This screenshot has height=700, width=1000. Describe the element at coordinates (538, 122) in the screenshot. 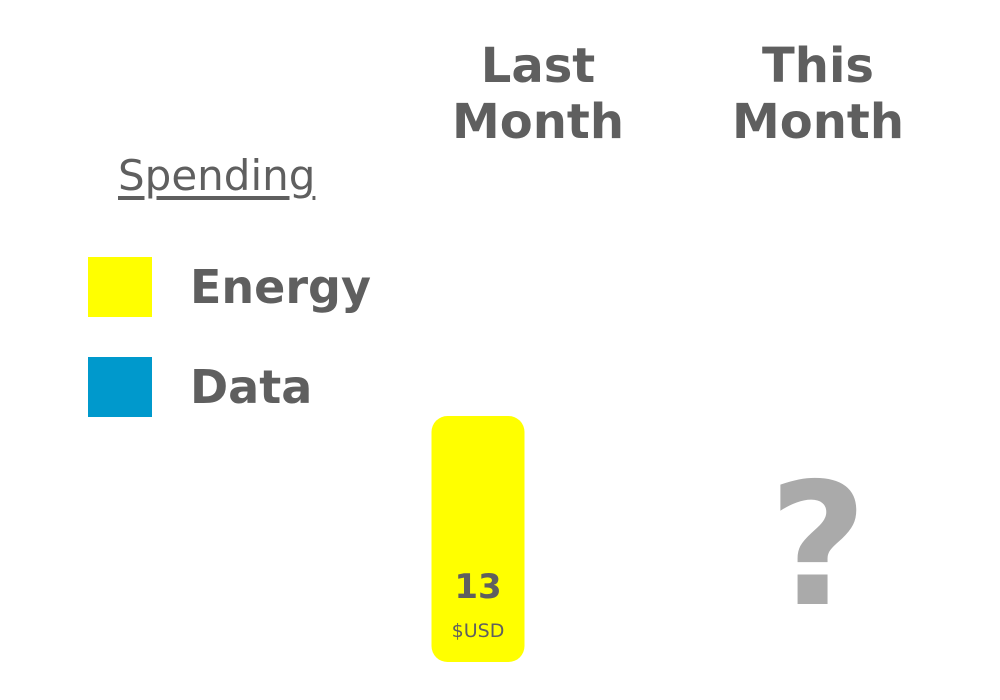

I see `column-header-last-month-line2: Month` at that location.